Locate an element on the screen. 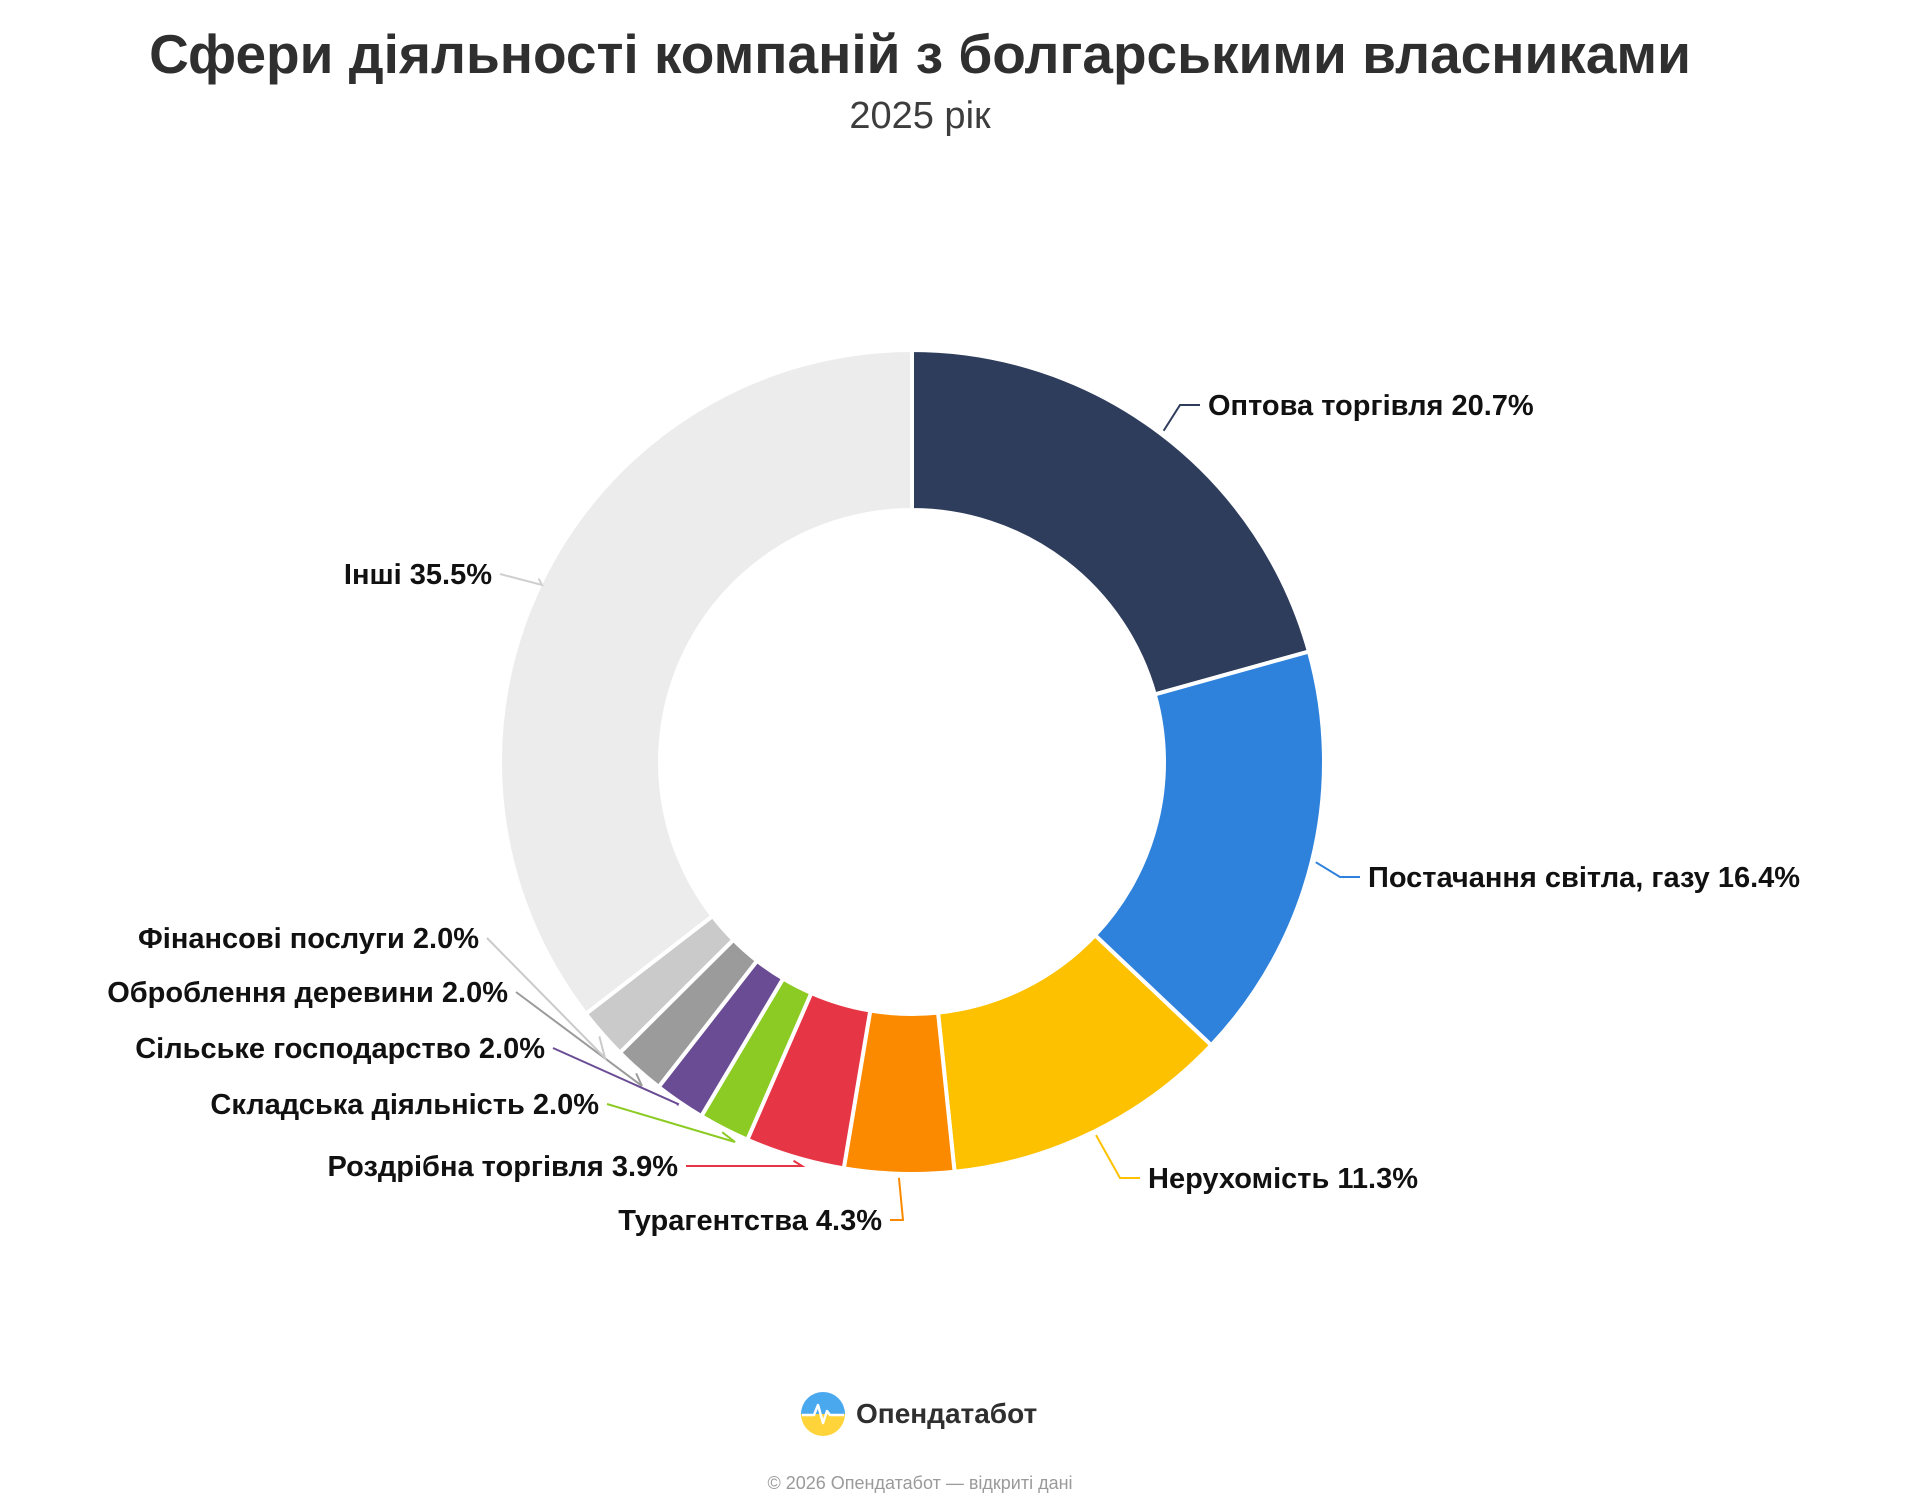  brand-name: Опендатабот is located at coordinates (947, 1413).